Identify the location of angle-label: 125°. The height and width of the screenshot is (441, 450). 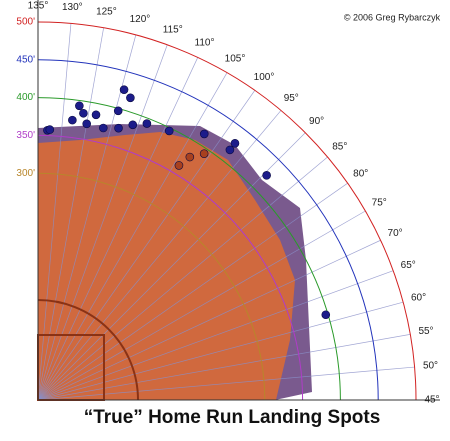
(106, 12).